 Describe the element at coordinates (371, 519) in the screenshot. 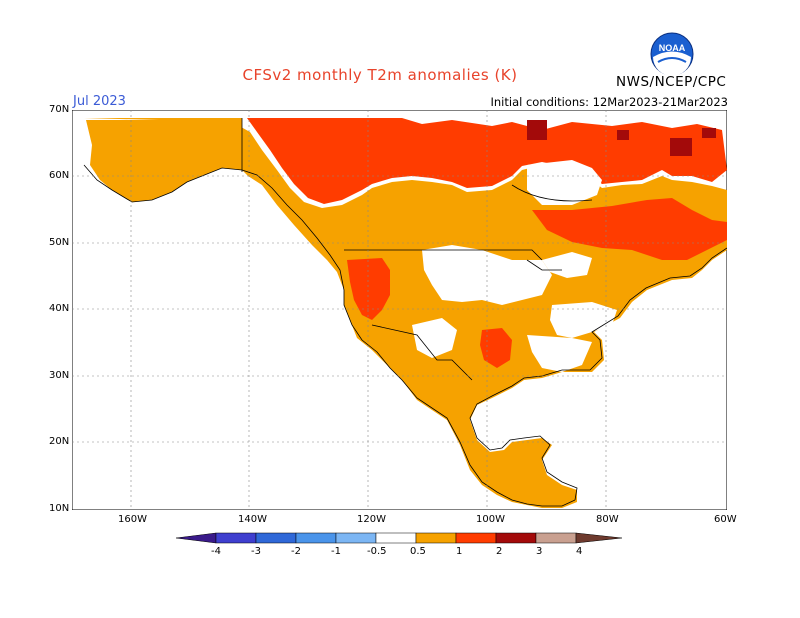

I see `lon-label-120w: 120W` at that location.